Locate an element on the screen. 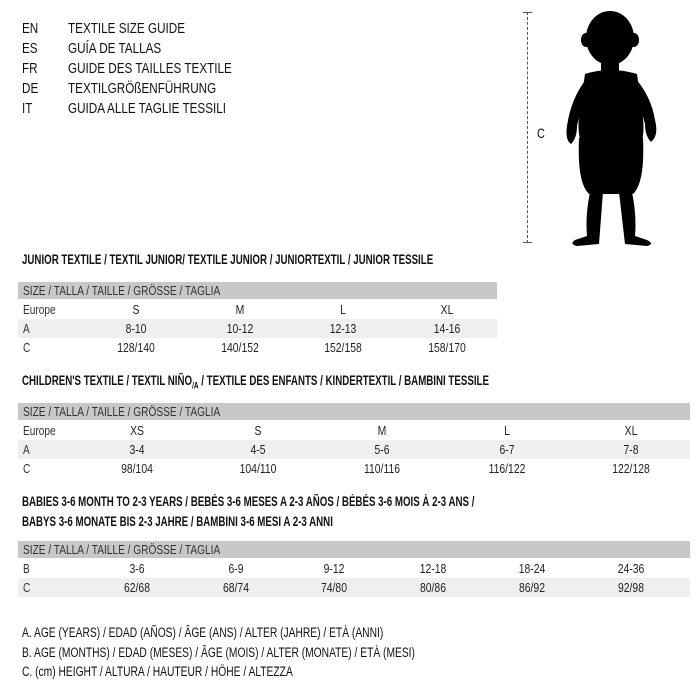  lang-title: GUIDE DES TAILLES TEXTILE is located at coordinates (150, 68).